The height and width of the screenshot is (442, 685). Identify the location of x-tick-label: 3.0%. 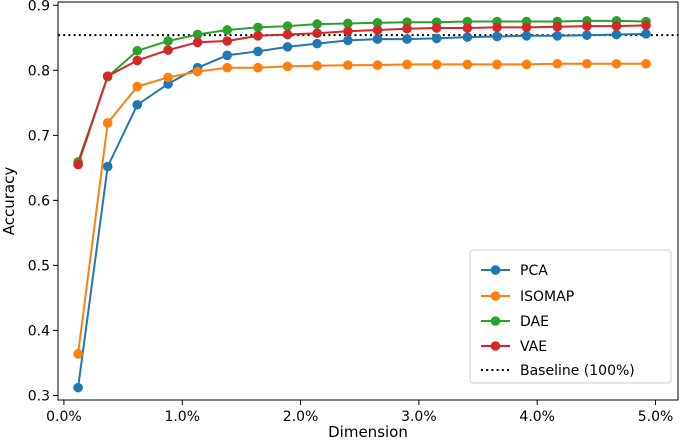
(419, 417).